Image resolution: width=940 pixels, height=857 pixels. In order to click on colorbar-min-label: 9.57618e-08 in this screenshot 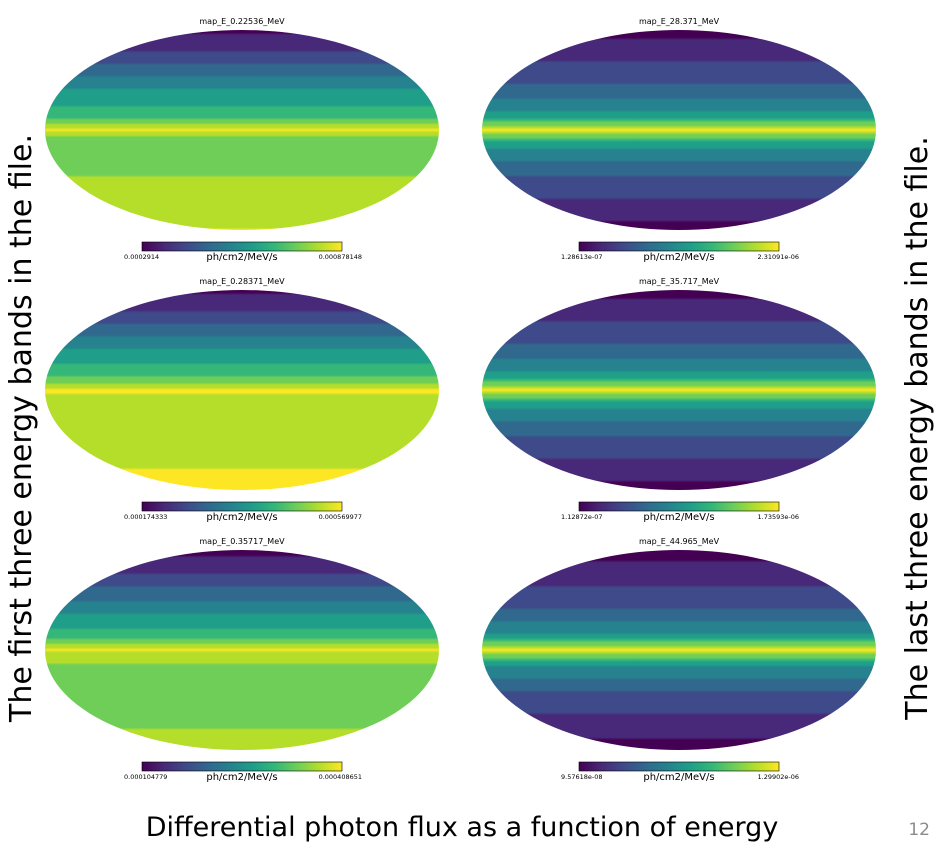, I will do `click(582, 777)`.